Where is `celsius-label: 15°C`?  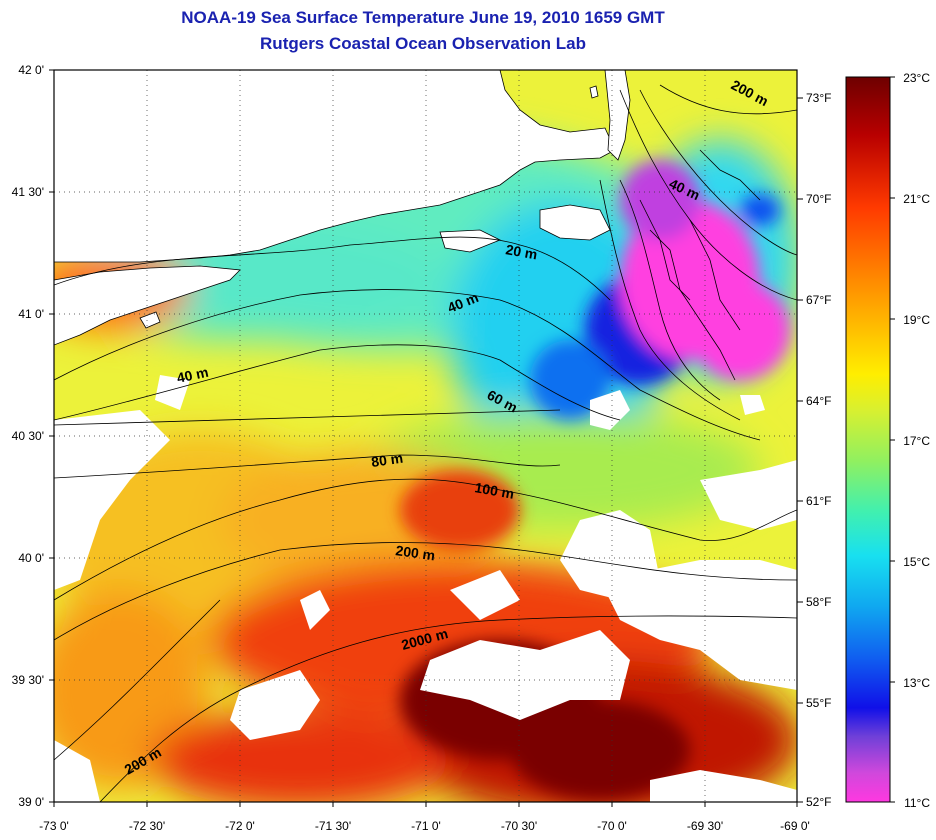 celsius-label: 15°C is located at coordinates (916, 562).